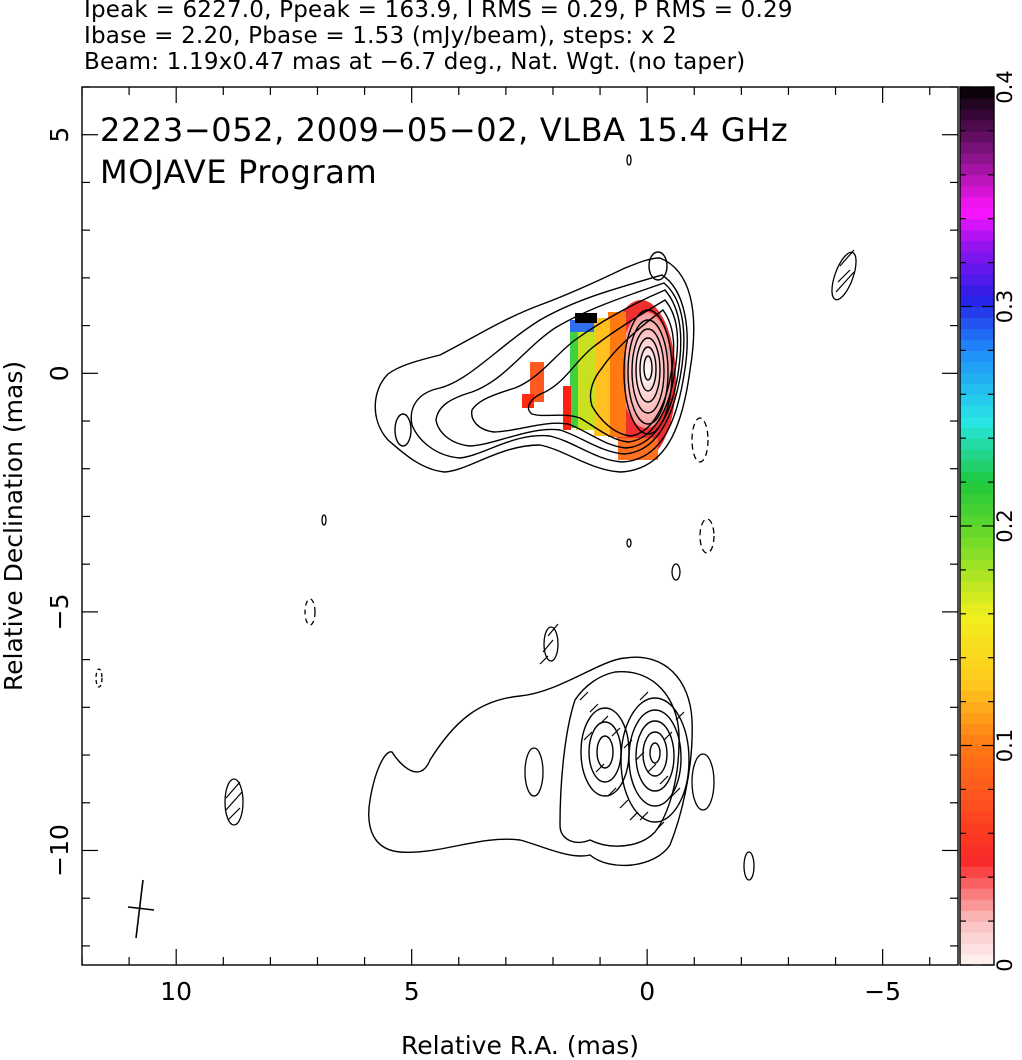  Describe the element at coordinates (14, 526) in the screenshot. I see `y-axis-label: Relative Declination (mas)` at that location.